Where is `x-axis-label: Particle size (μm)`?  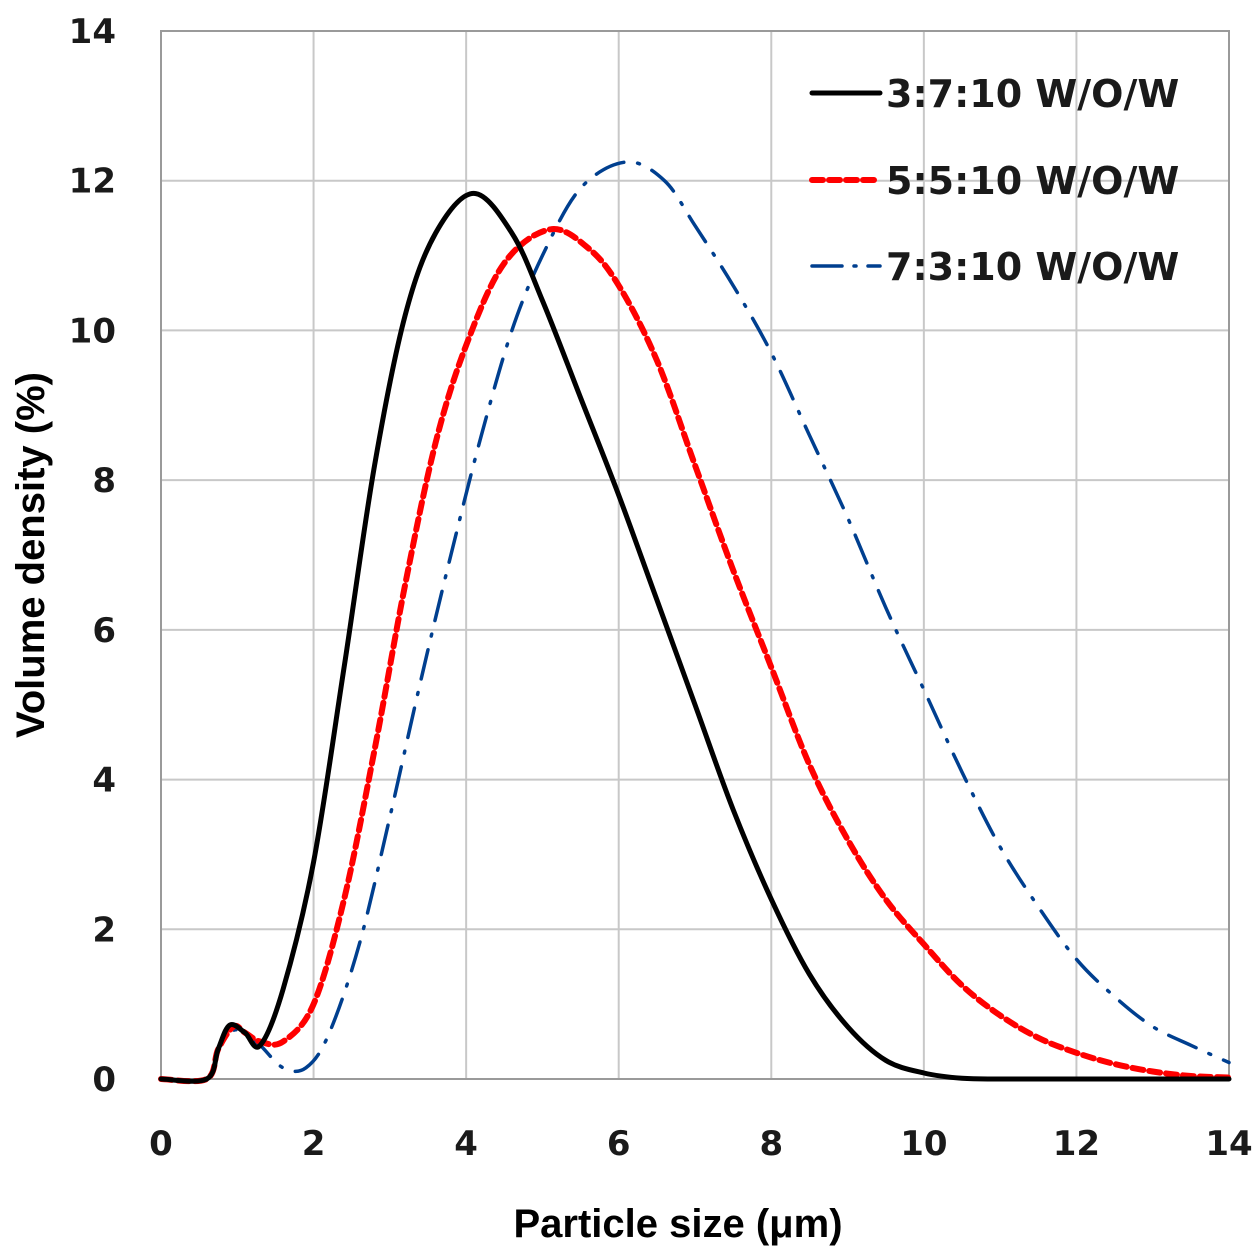
x-axis-label: Particle size (μm) is located at coordinates (677, 1224).